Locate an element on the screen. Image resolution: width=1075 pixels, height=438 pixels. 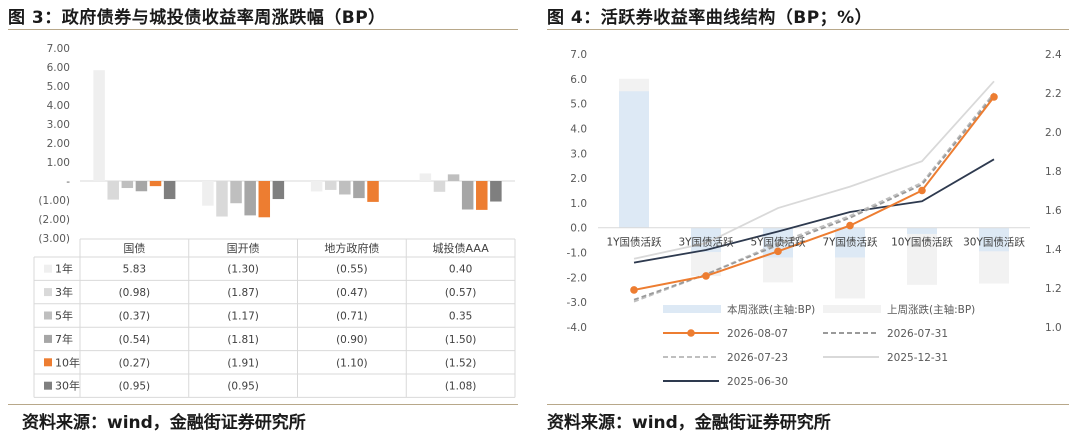
table-cell: 5.83 is located at coordinates (134, 270).